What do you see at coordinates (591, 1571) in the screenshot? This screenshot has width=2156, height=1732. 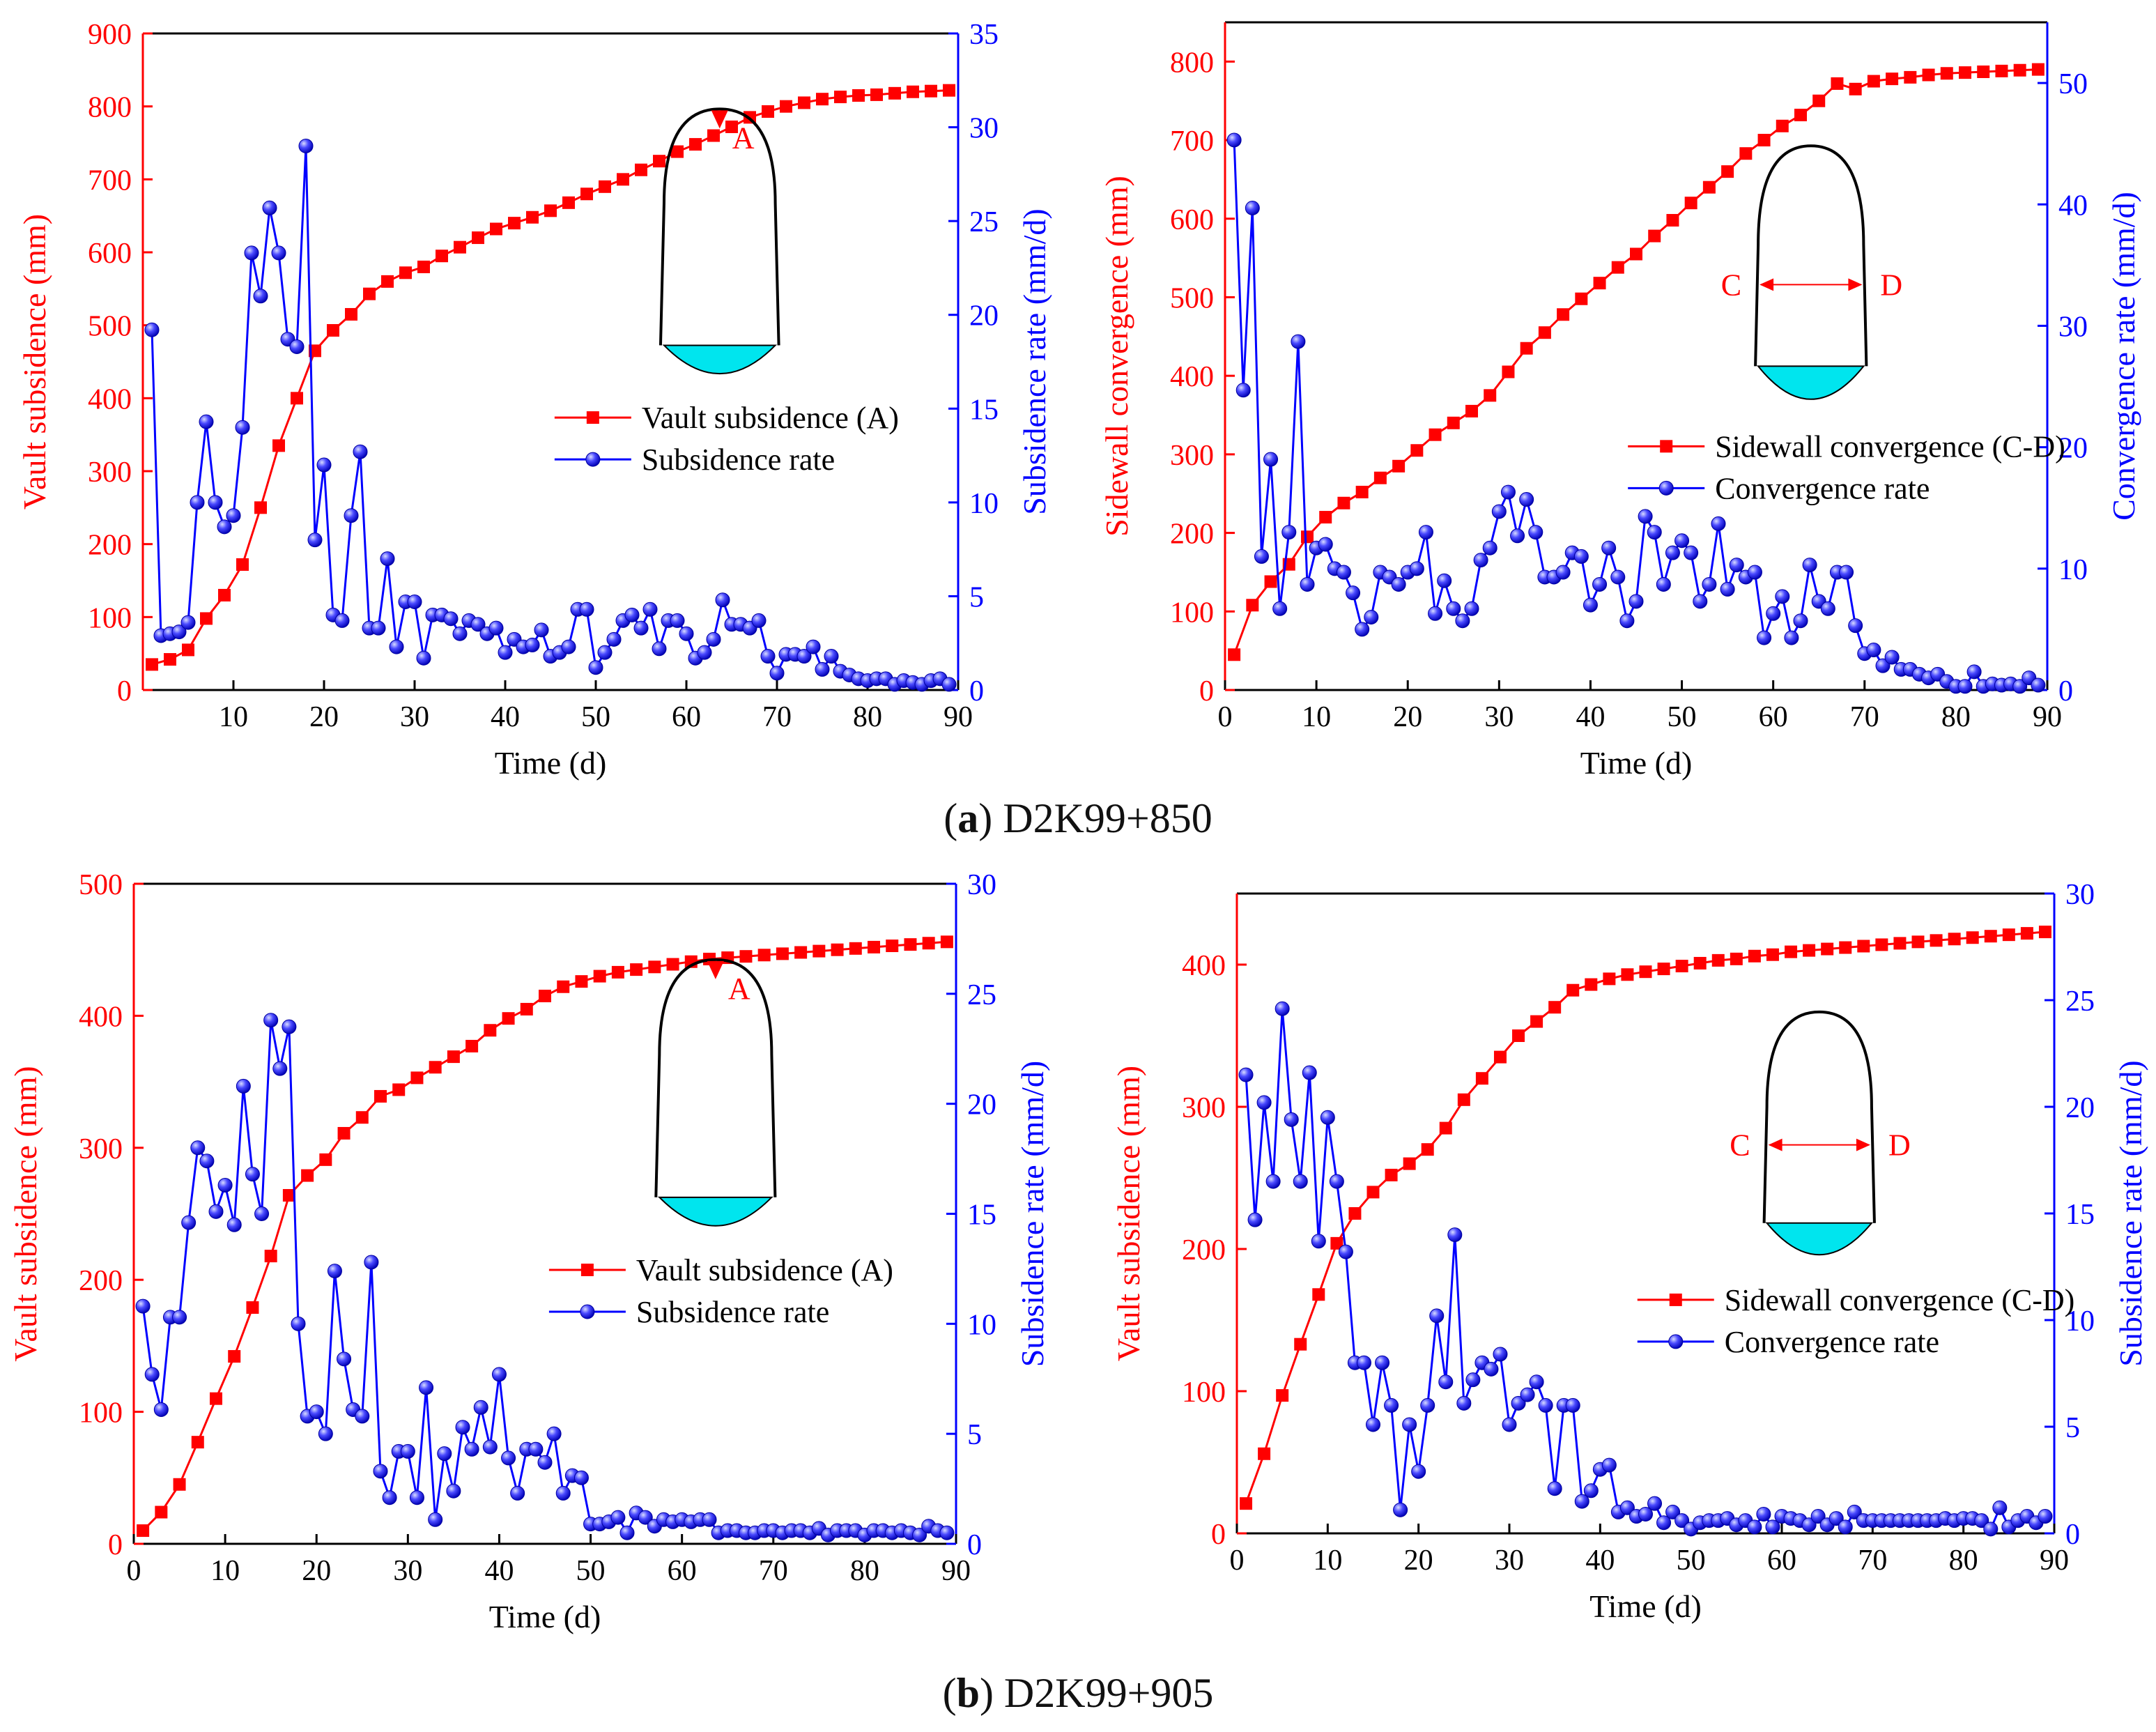 I see `x-tick-label: 50` at bounding box center [591, 1571].